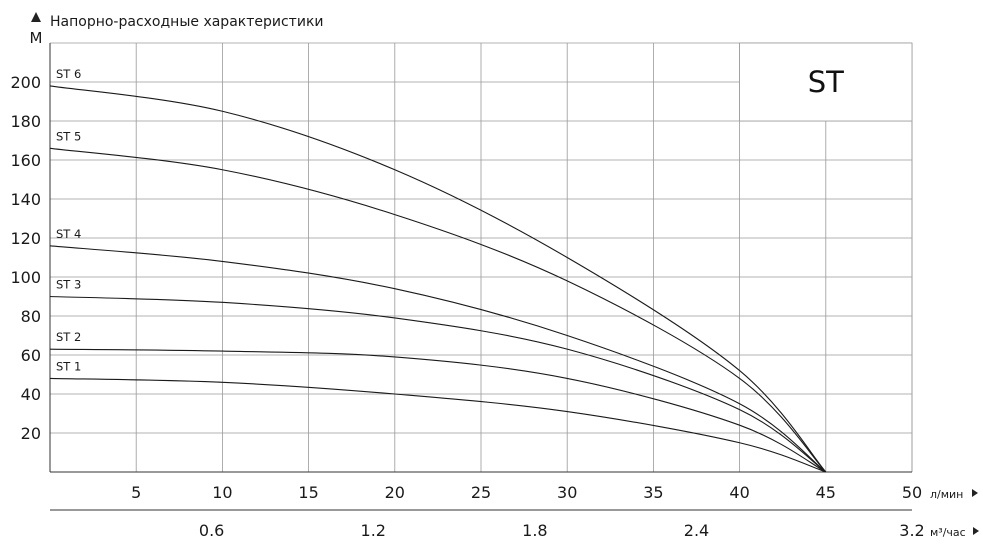 The image size is (983, 552). I want to click on y-tick-label: 40, so click(31, 394).